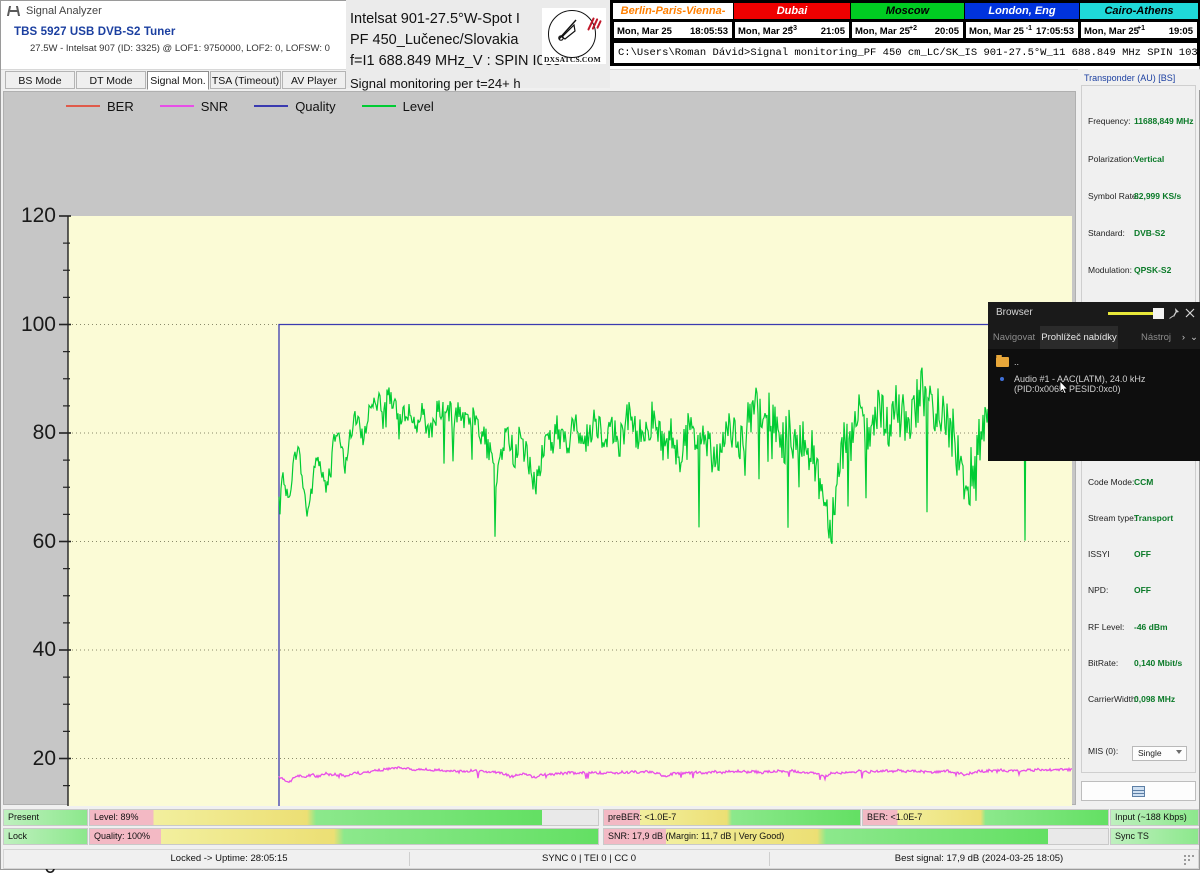  I want to click on y-tick-40: 40, so click(44, 649).